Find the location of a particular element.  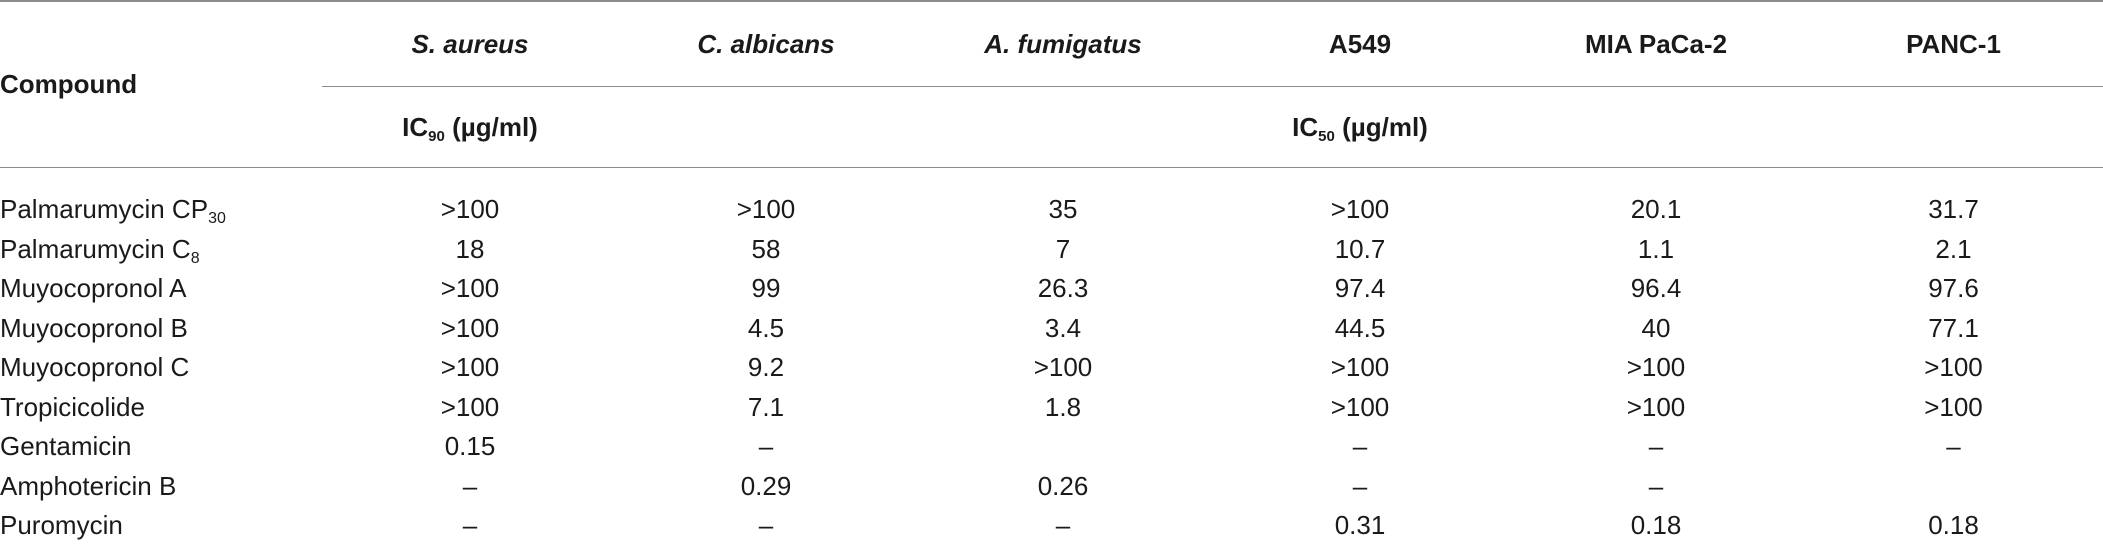

compound-name-cell: Palmarumycin C8 is located at coordinates (161, 250).